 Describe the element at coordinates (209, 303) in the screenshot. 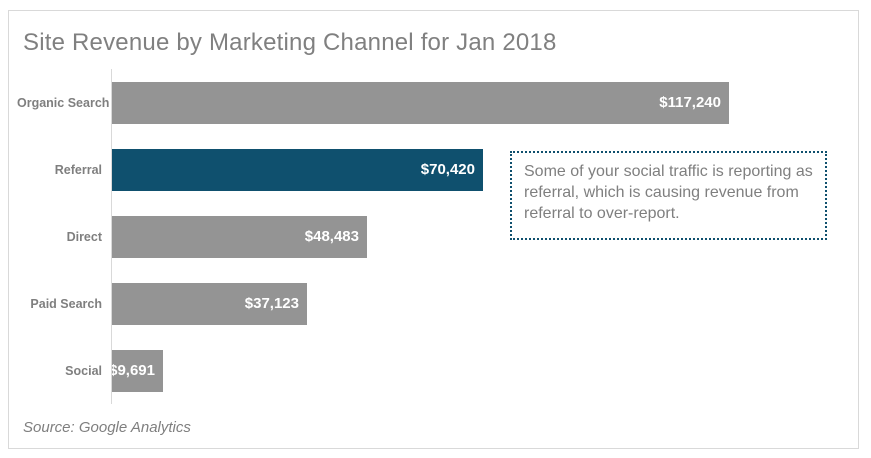

I see `bar: $37,123` at that location.